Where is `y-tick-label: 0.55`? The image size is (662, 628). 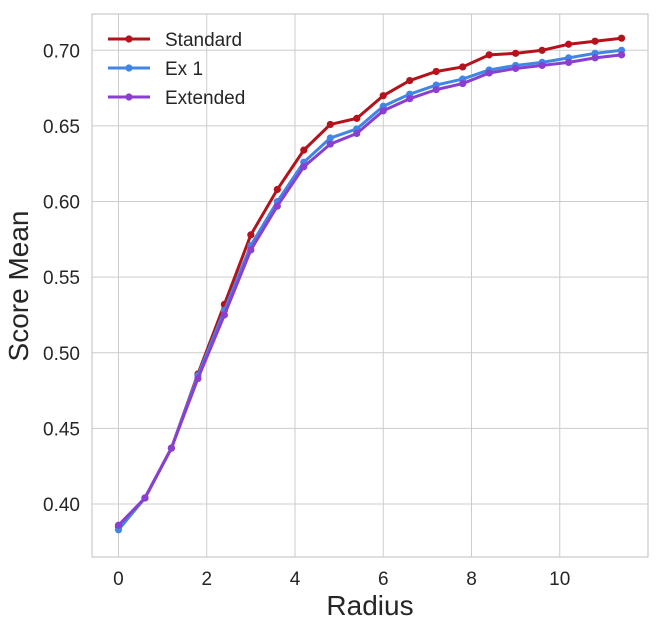 y-tick-label: 0.55 is located at coordinates (61, 278).